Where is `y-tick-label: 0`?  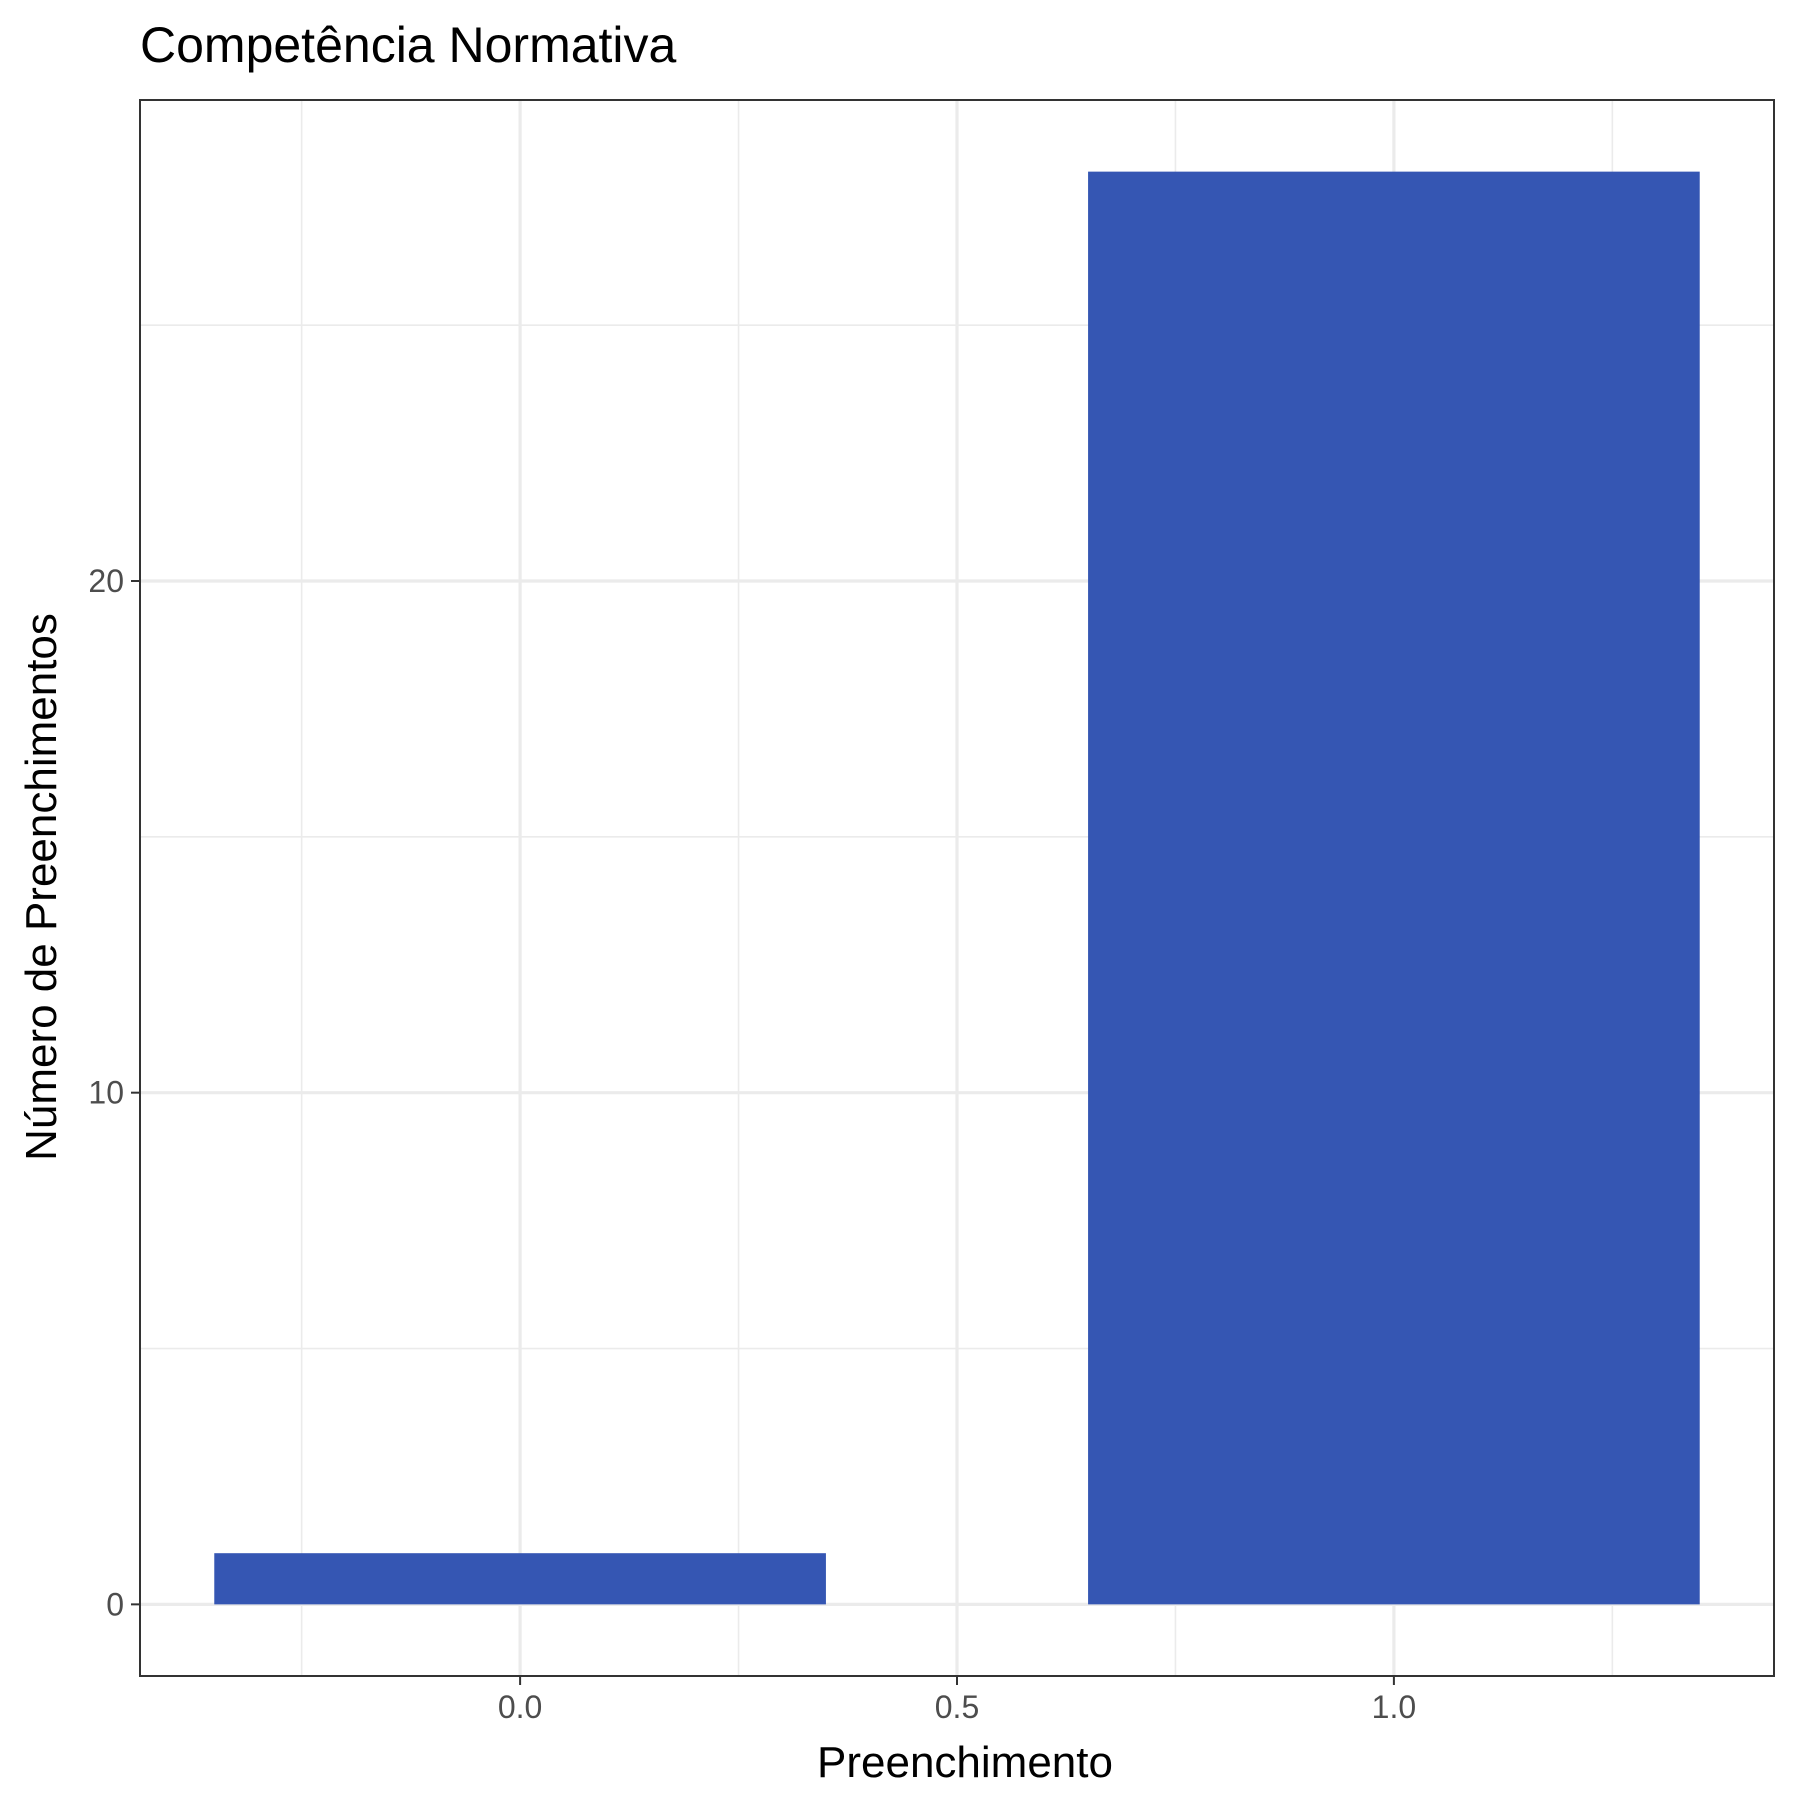 y-tick-label: 0 is located at coordinates (115, 1604).